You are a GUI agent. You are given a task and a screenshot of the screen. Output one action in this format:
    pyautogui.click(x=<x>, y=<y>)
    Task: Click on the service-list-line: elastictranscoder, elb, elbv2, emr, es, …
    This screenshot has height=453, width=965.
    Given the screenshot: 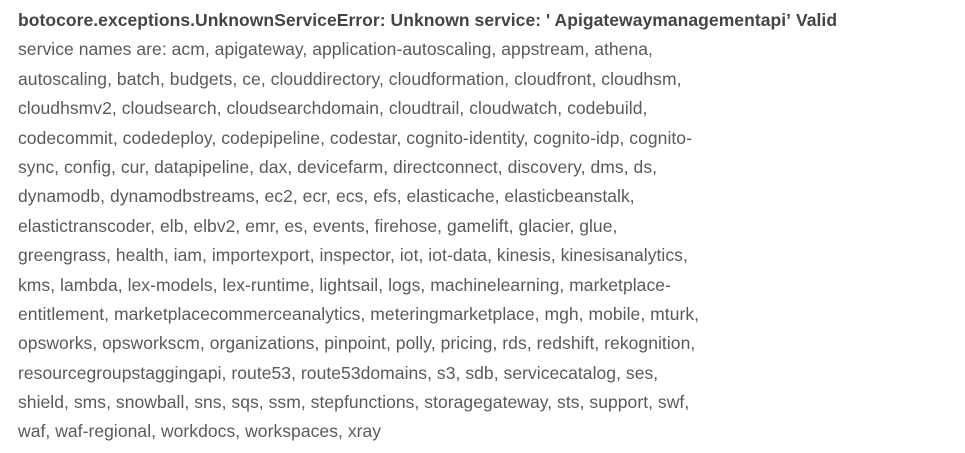 What is the action you would take?
    pyautogui.click(x=318, y=225)
    